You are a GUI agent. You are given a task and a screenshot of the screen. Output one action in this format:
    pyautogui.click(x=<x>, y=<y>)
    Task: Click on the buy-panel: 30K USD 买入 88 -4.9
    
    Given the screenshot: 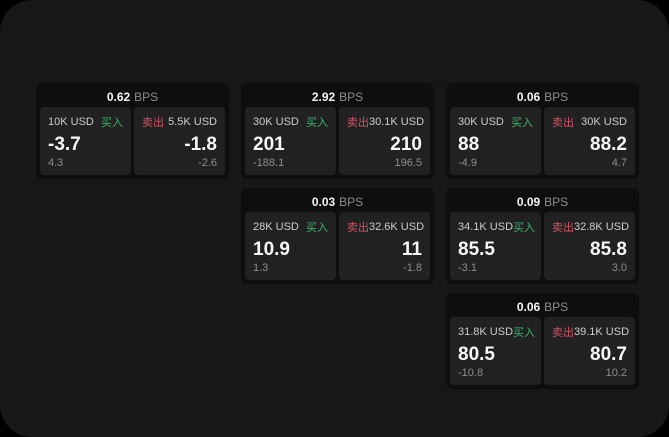 What is the action you would take?
    pyautogui.click(x=495, y=141)
    